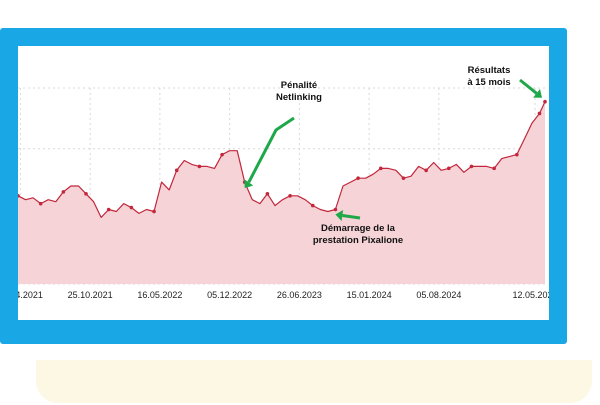 This screenshot has height=405, width=600. I want to click on x-tick-label: 16.05.2022, so click(159, 295).